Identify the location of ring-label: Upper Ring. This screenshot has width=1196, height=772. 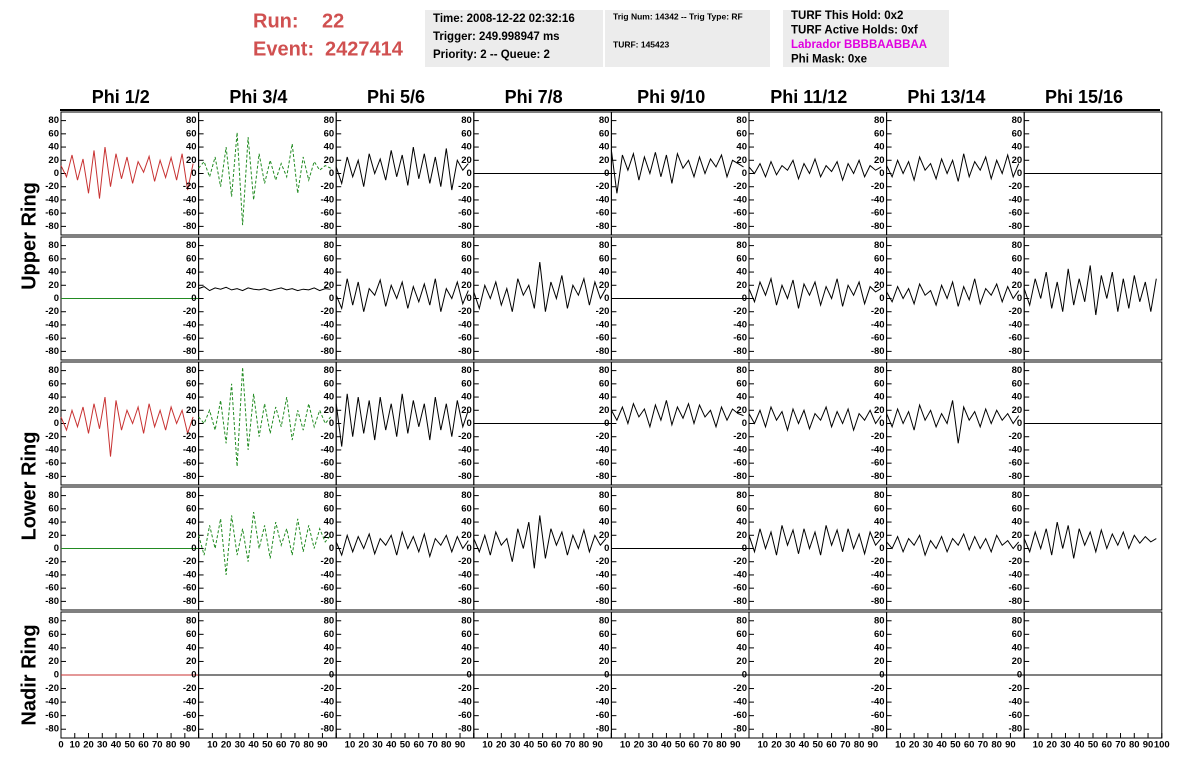
(29, 236).